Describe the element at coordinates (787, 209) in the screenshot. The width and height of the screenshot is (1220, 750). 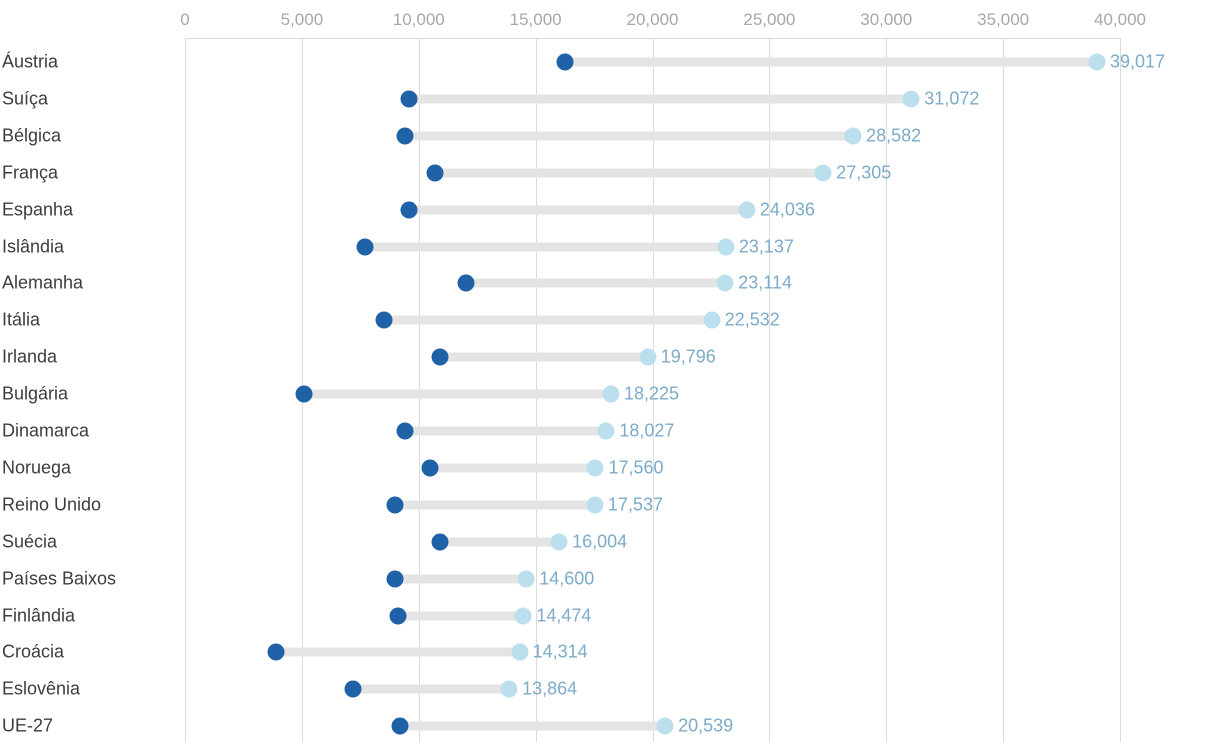
I see `value-label: 24,036` at that location.